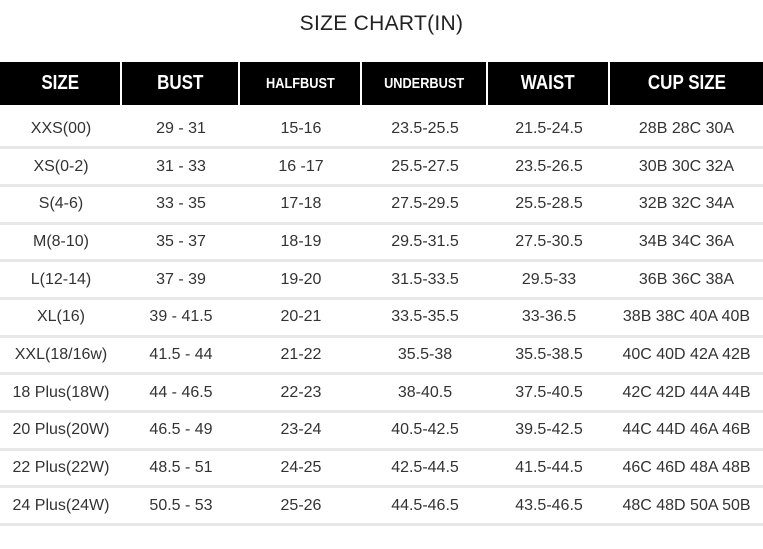  Describe the element at coordinates (181, 354) in the screenshot. I see `cell-bust: 41.5 - 44` at that location.